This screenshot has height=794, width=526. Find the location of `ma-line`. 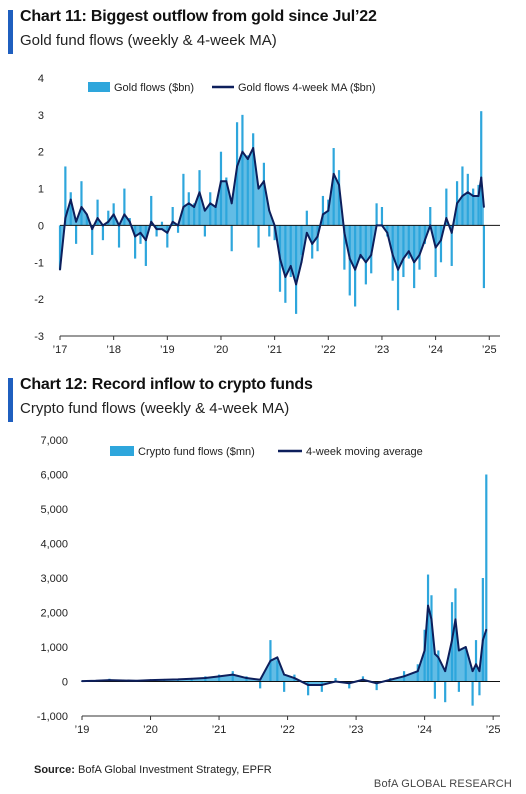

ma-line is located at coordinates (284, 645).